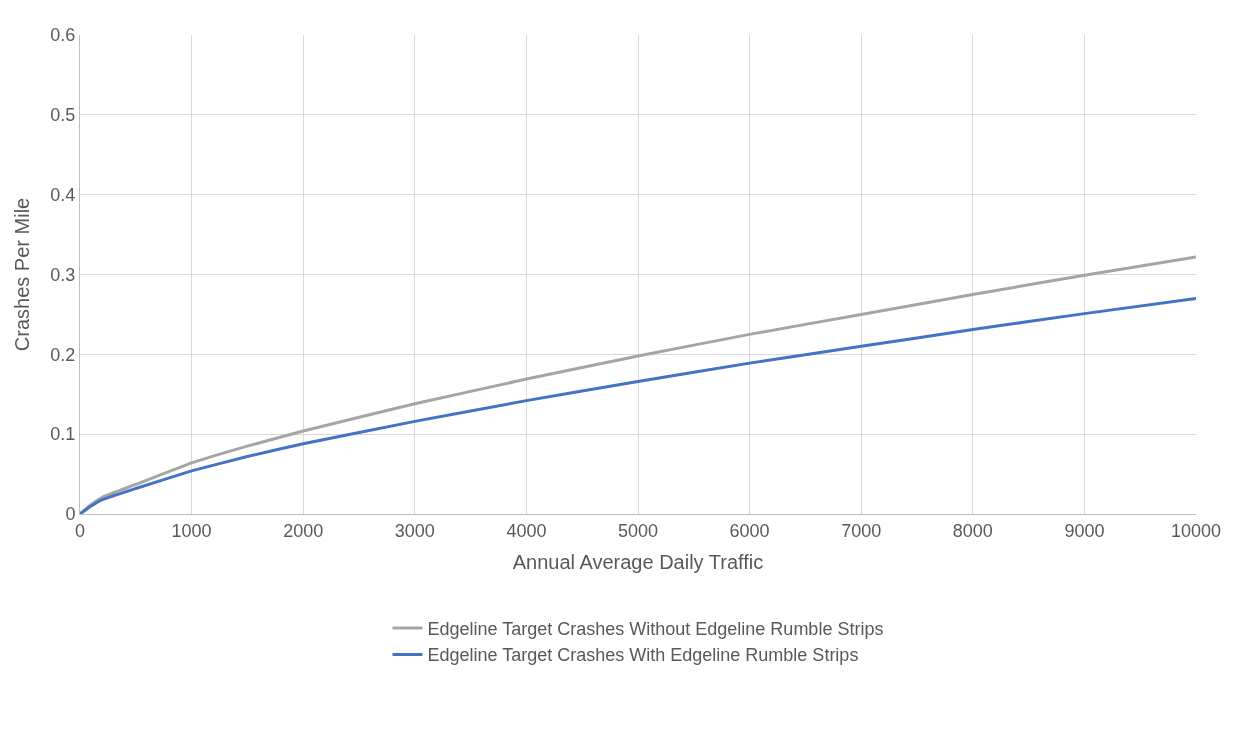 Image resolution: width=1251 pixels, height=734 pixels. I want to click on x-tick-label: 1000, so click(191, 530).